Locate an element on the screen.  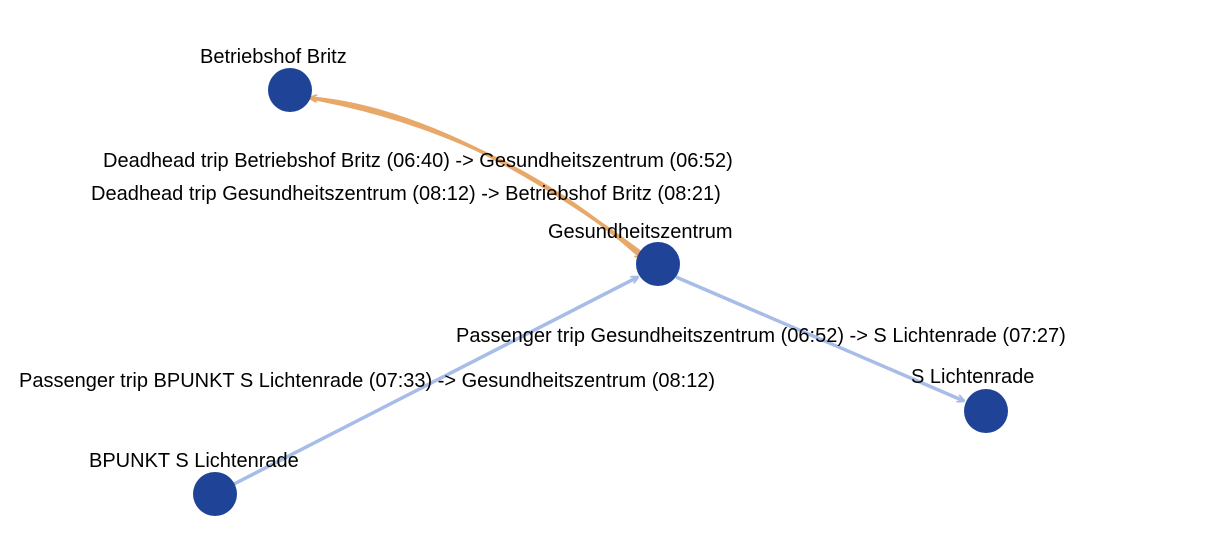
node-label-gesundheitszentrum: Gesundheitszentrum is located at coordinates (640, 232).